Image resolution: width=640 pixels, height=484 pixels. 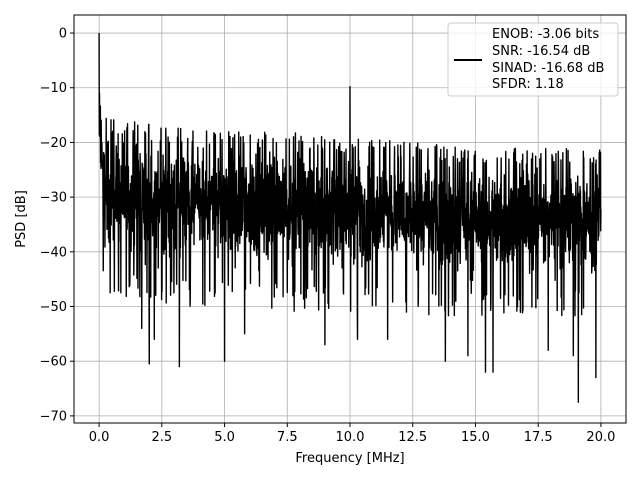 I want to click on x-tick-label: 20.0, so click(x=600, y=437).